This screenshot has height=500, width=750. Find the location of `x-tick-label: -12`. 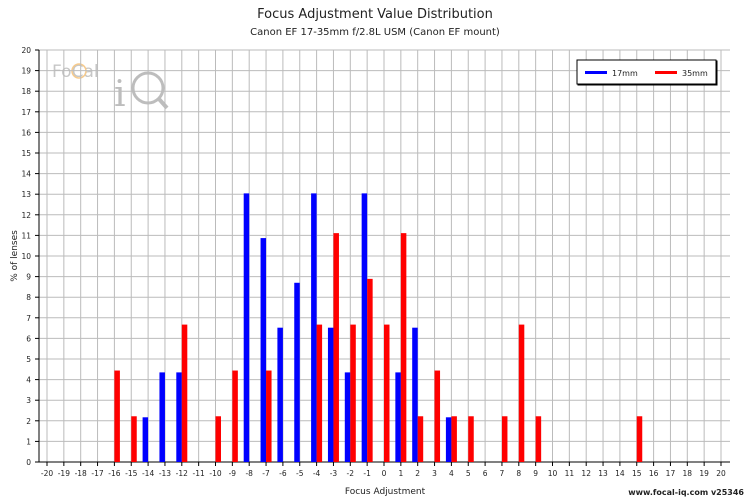

x-tick-label: -12 is located at coordinates (182, 473).